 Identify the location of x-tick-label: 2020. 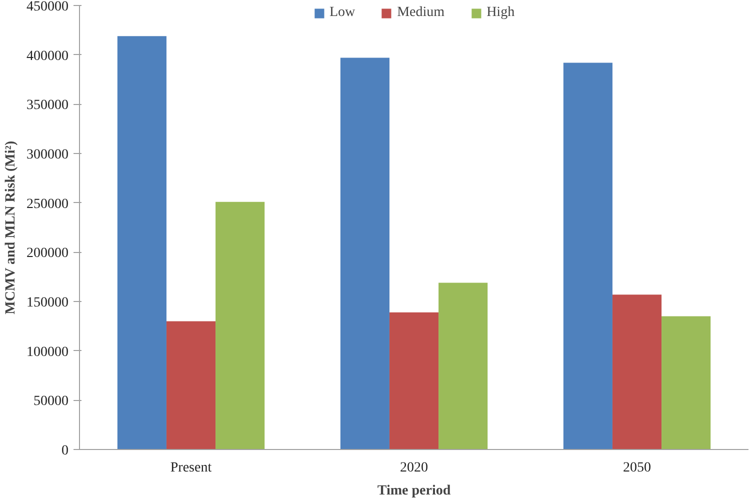
(414, 468).